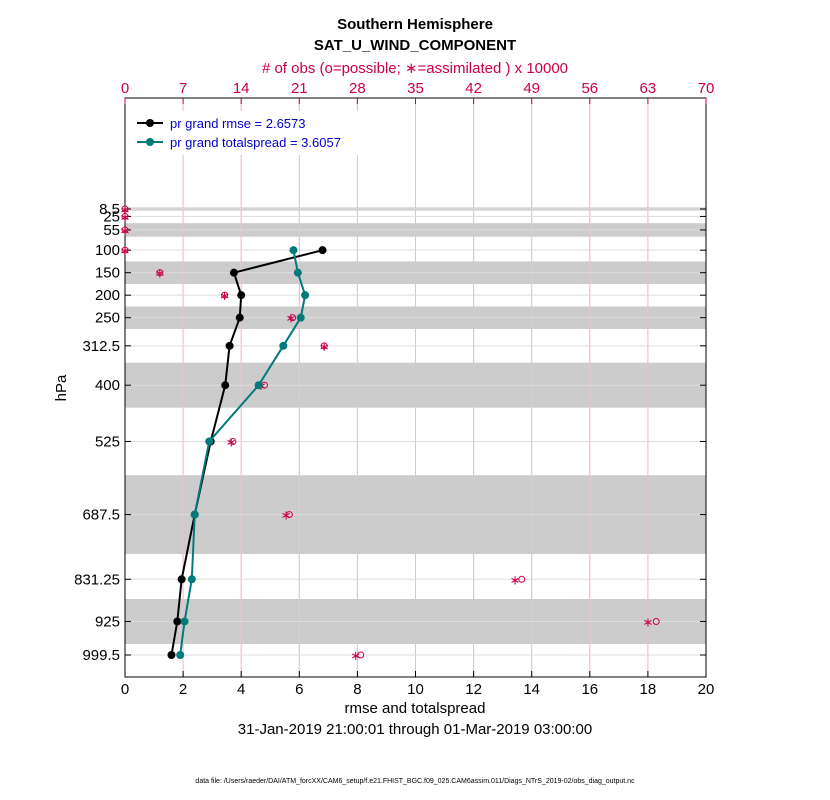 Image resolution: width=830 pixels, height=800 pixels. Describe the element at coordinates (357, 689) in the screenshot. I see `bottom-tick-label-8: 8` at that location.